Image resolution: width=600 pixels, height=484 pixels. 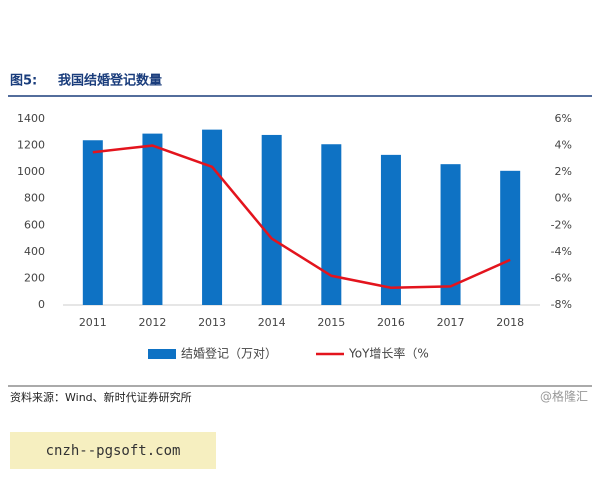 What do you see at coordinates (272, 322) in the screenshot?
I see `x-tick-label: 2014` at bounding box center [272, 322].